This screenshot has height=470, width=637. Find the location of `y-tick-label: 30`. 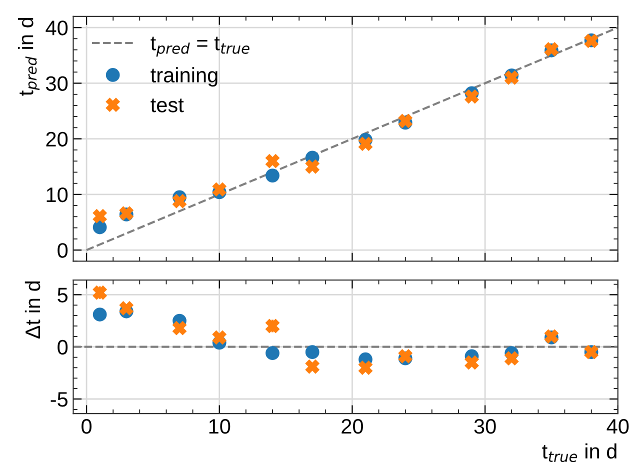

y-tick-label: 30 is located at coordinates (57, 83).